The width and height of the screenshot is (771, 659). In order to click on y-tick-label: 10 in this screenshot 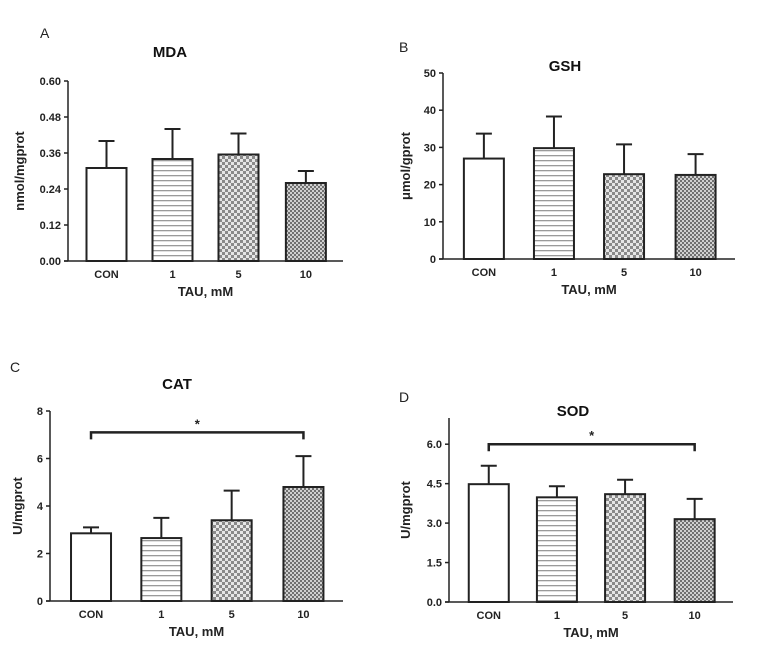, I will do `click(430, 223)`.